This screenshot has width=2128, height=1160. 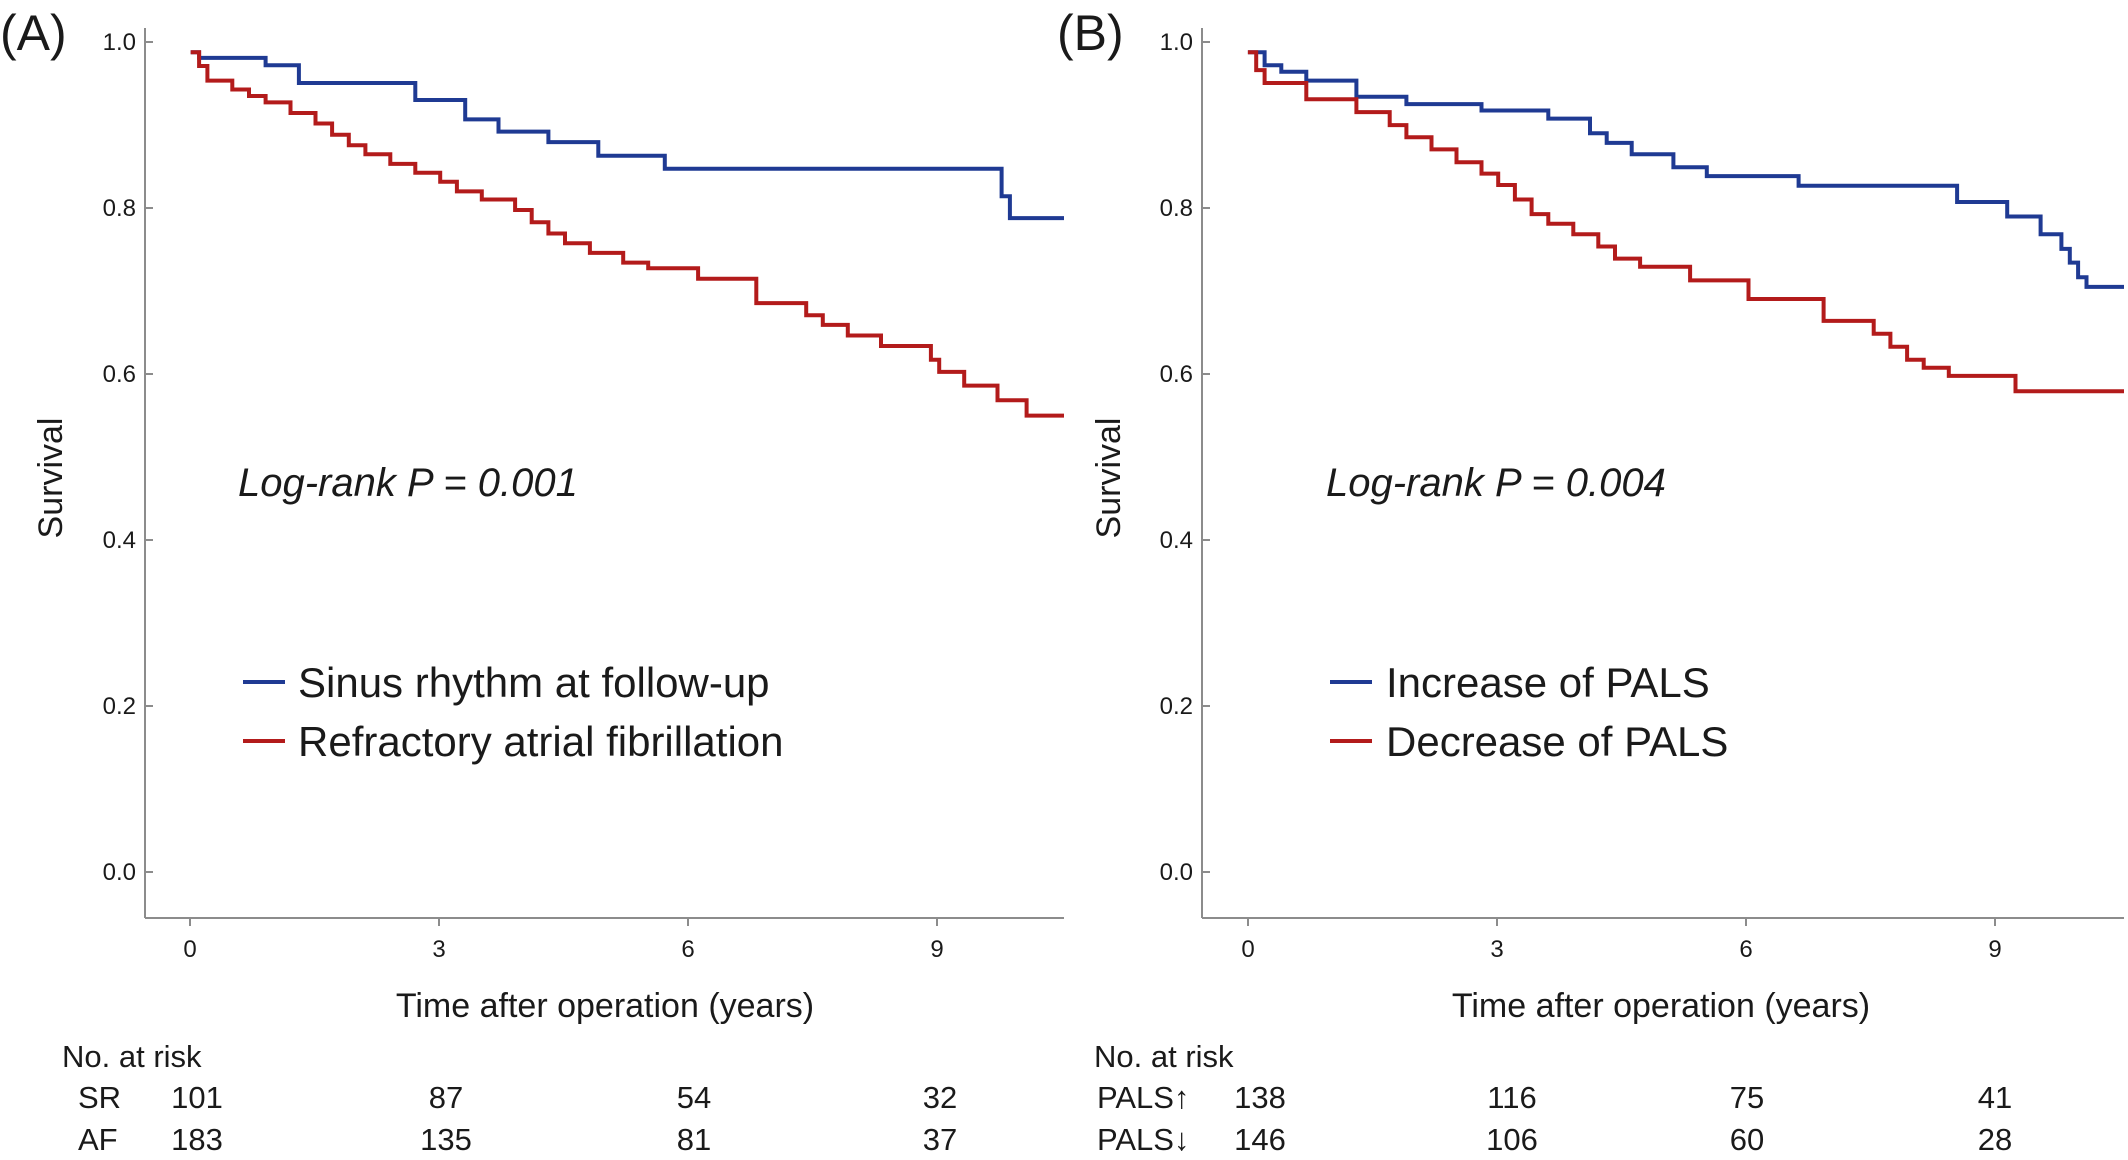 What do you see at coordinates (1143, 1097) in the screenshot?
I see `risk-row-label: PALS↑` at bounding box center [1143, 1097].